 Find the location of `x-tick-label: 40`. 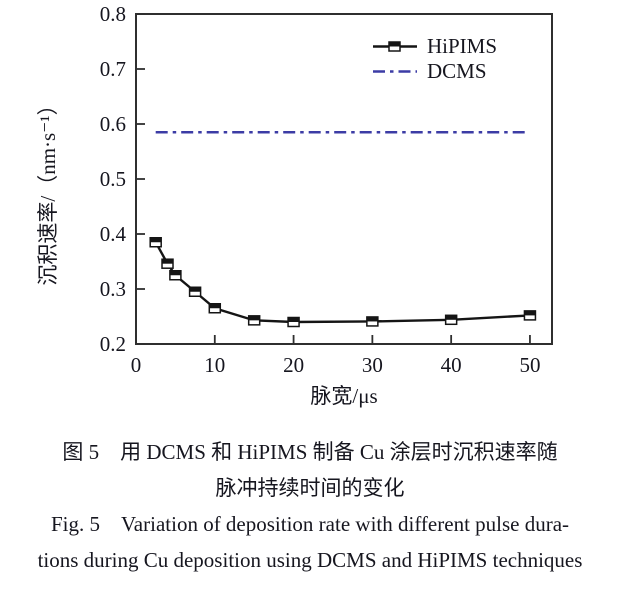

x-tick-label: 40 is located at coordinates (451, 365).